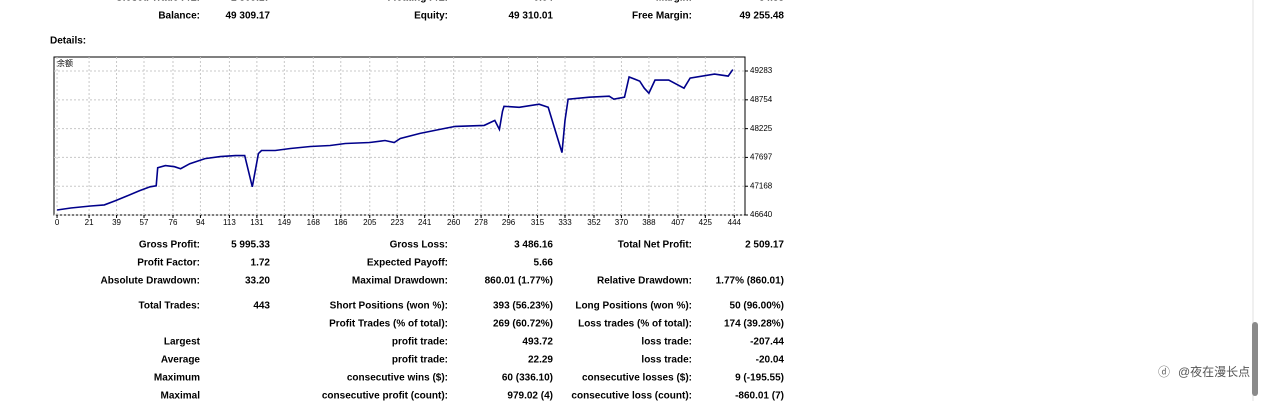 This screenshot has height=401, width=1280. Describe the element at coordinates (767, 342) in the screenshot. I see `stat-value: -207.44` at that location.